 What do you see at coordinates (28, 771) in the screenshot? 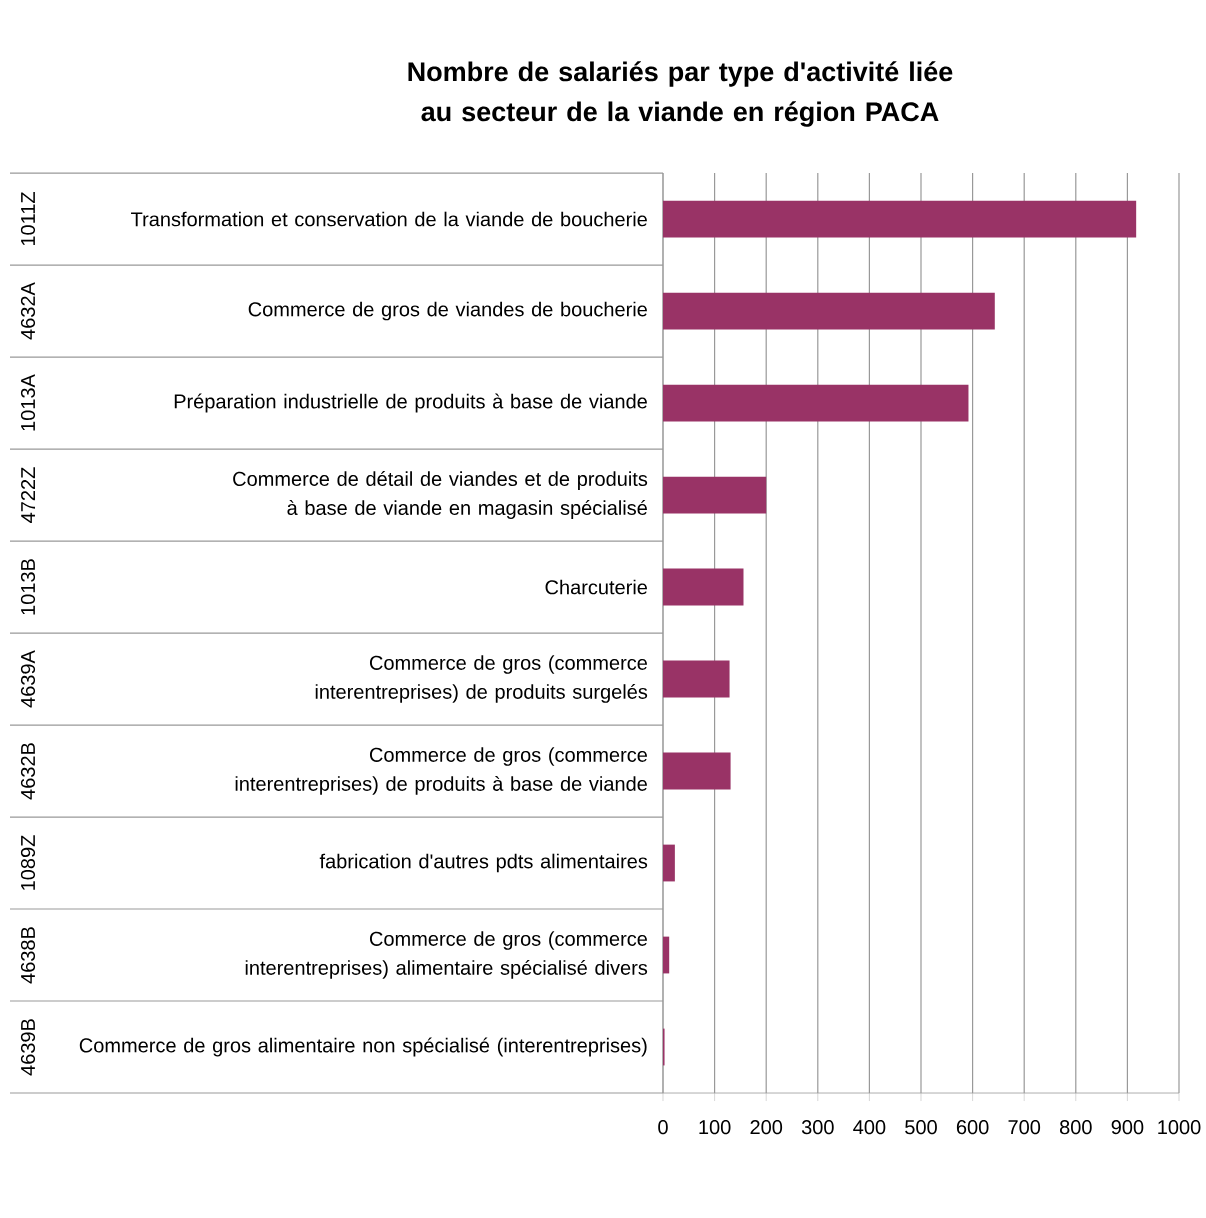
I see `text: 4632B` at bounding box center [28, 771].